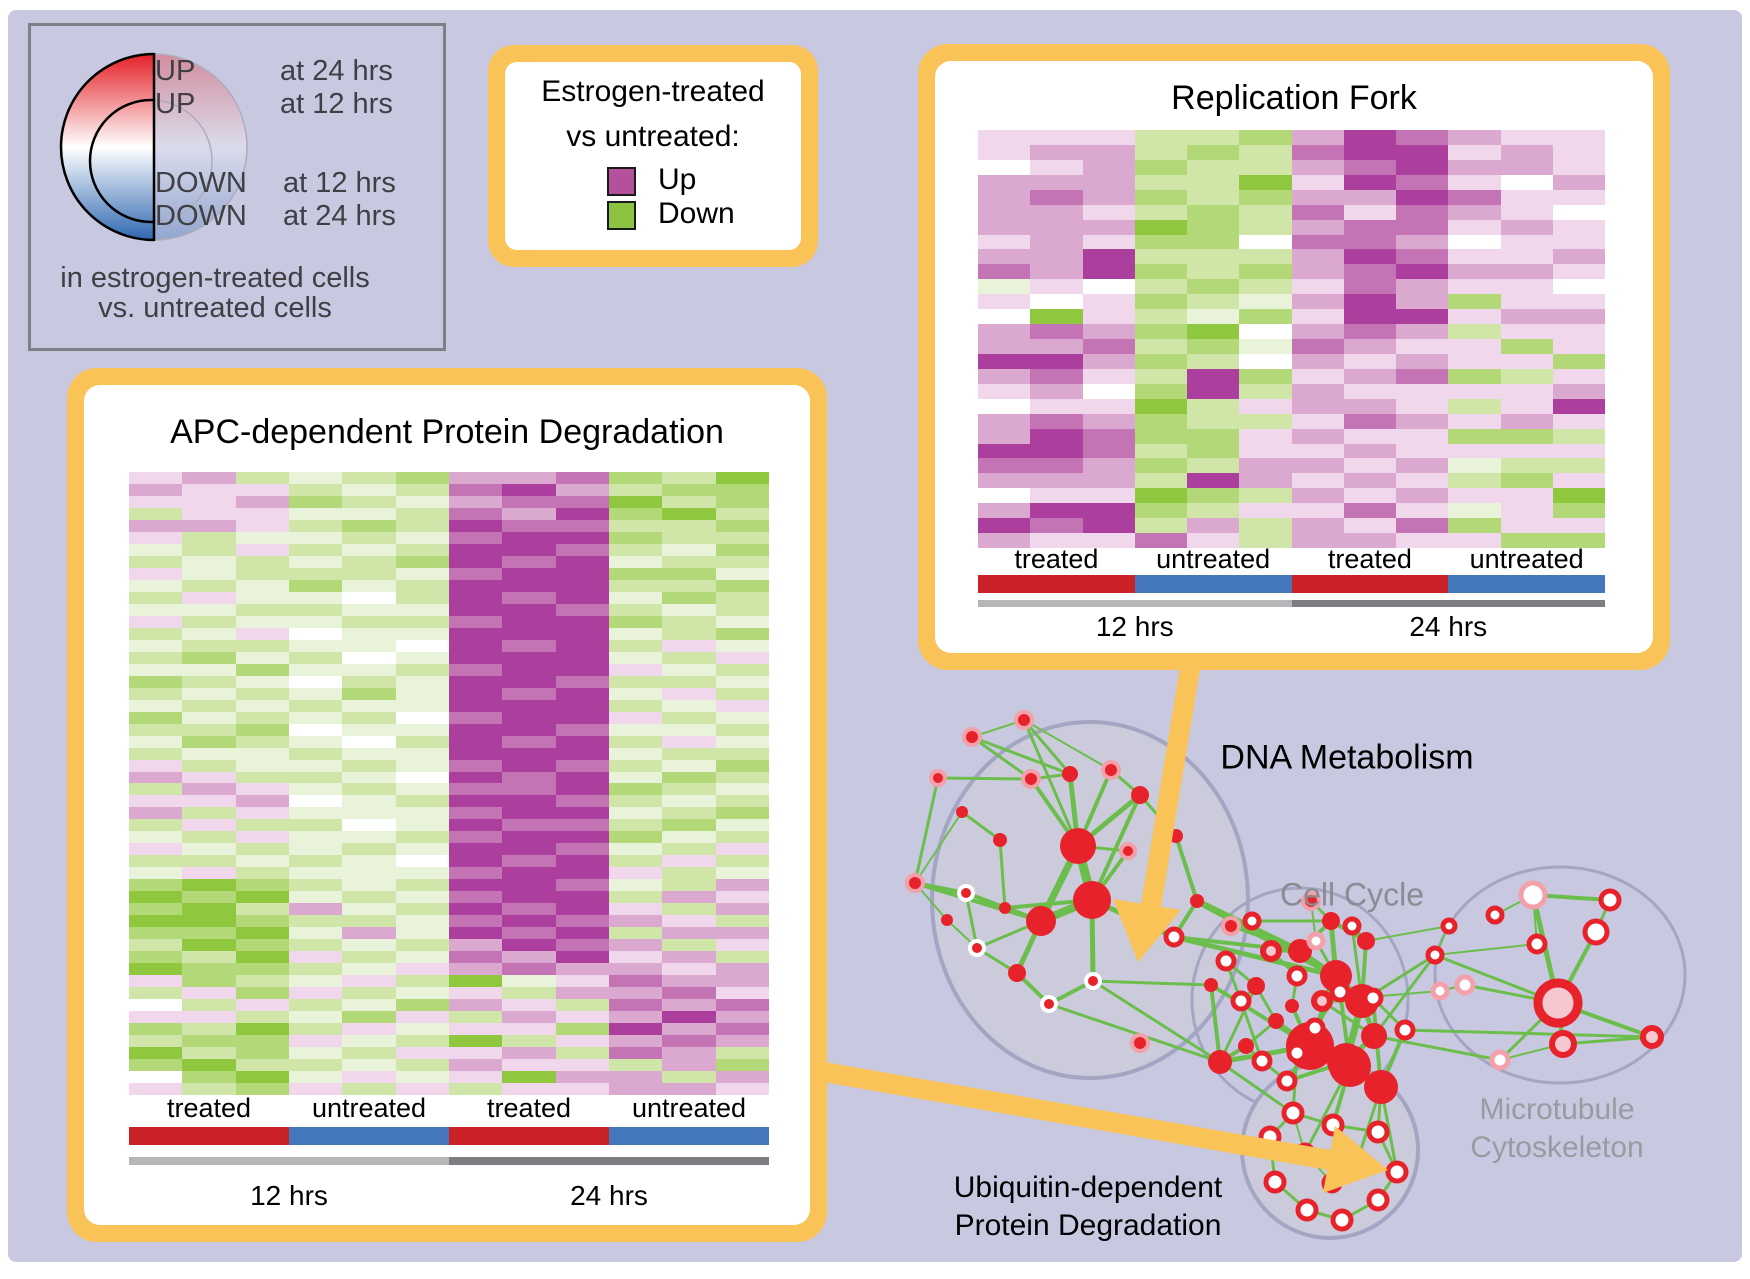 This screenshot has height=1279, width=1750. Describe the element at coordinates (209, 1108) in the screenshot. I see `apc-group-label: treated` at that location.